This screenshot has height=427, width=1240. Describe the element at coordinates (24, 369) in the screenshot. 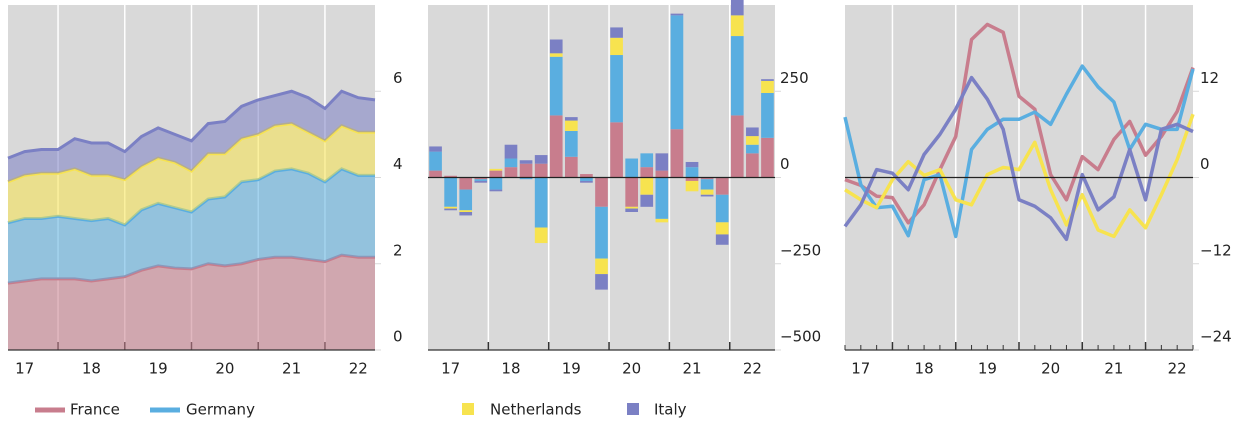

I see `x-tick-label: 17` at that location.